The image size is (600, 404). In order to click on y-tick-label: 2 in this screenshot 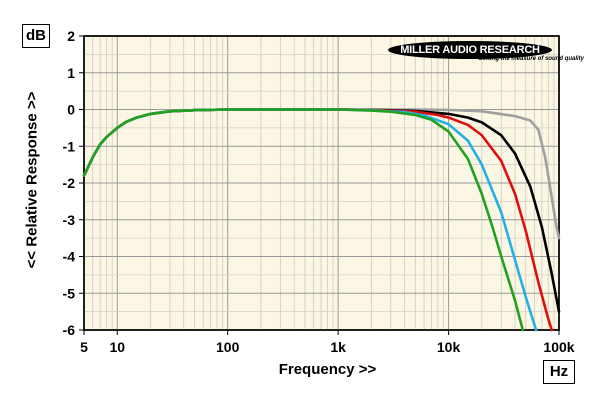, I will do `click(71, 36)`.